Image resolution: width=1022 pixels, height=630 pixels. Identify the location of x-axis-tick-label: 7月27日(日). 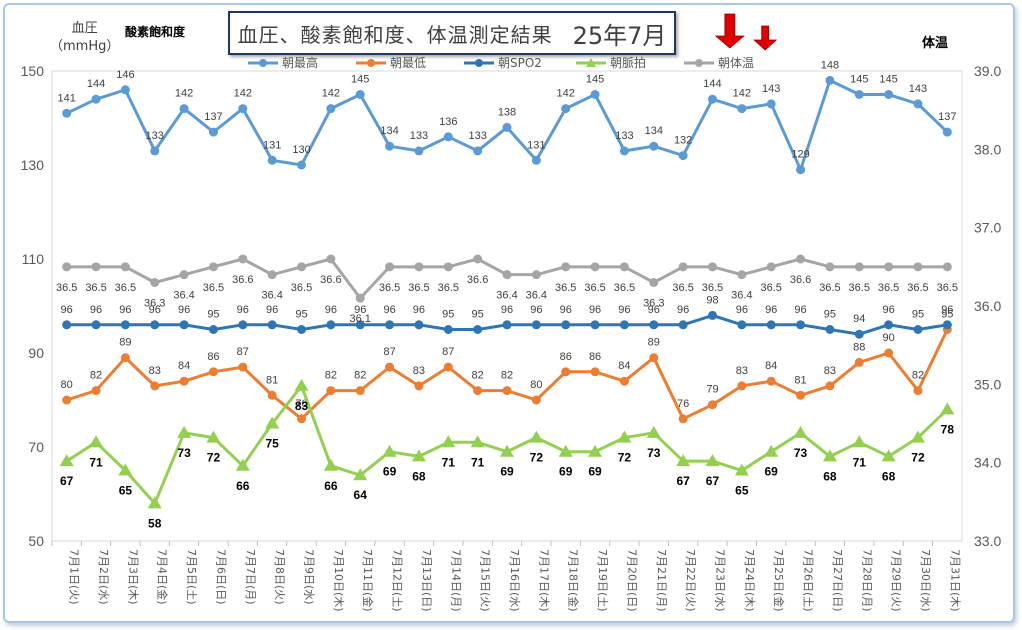
(837, 580).